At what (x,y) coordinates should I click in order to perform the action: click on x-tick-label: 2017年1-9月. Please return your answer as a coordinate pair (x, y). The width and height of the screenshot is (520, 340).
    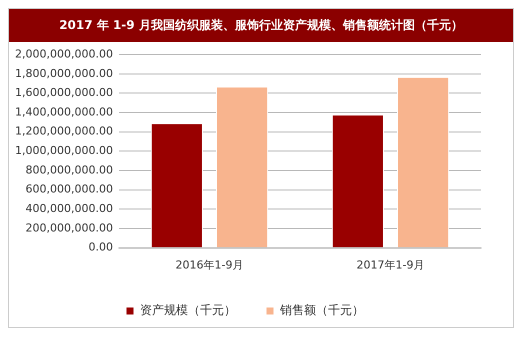
    Looking at the image, I should click on (390, 265).